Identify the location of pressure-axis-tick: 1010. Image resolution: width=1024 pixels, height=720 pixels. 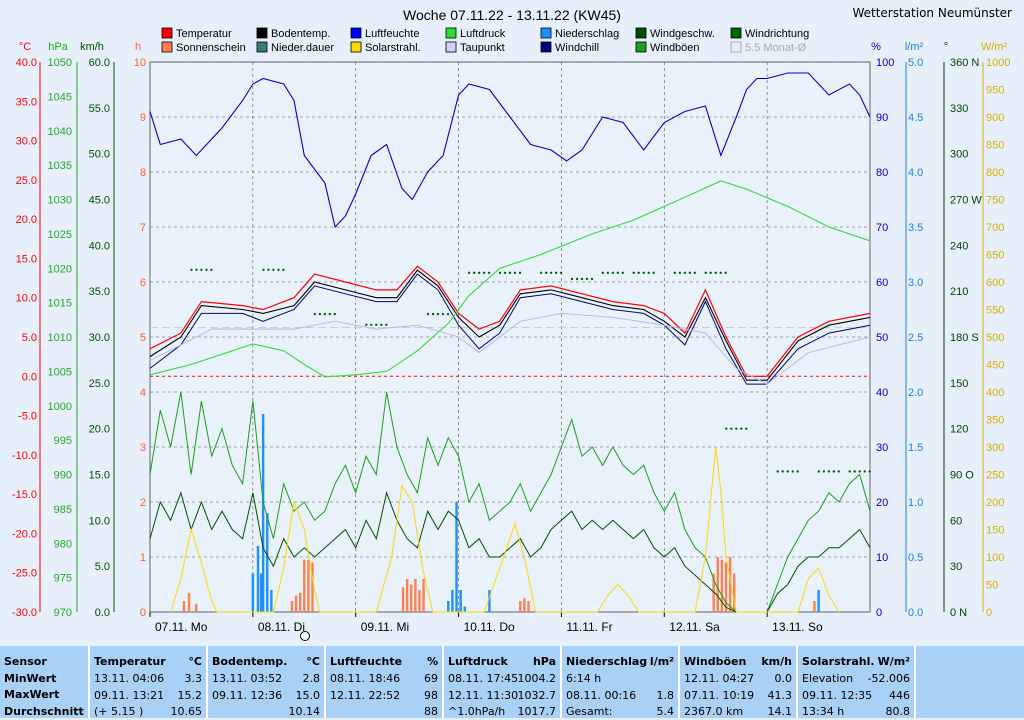
(60, 338).